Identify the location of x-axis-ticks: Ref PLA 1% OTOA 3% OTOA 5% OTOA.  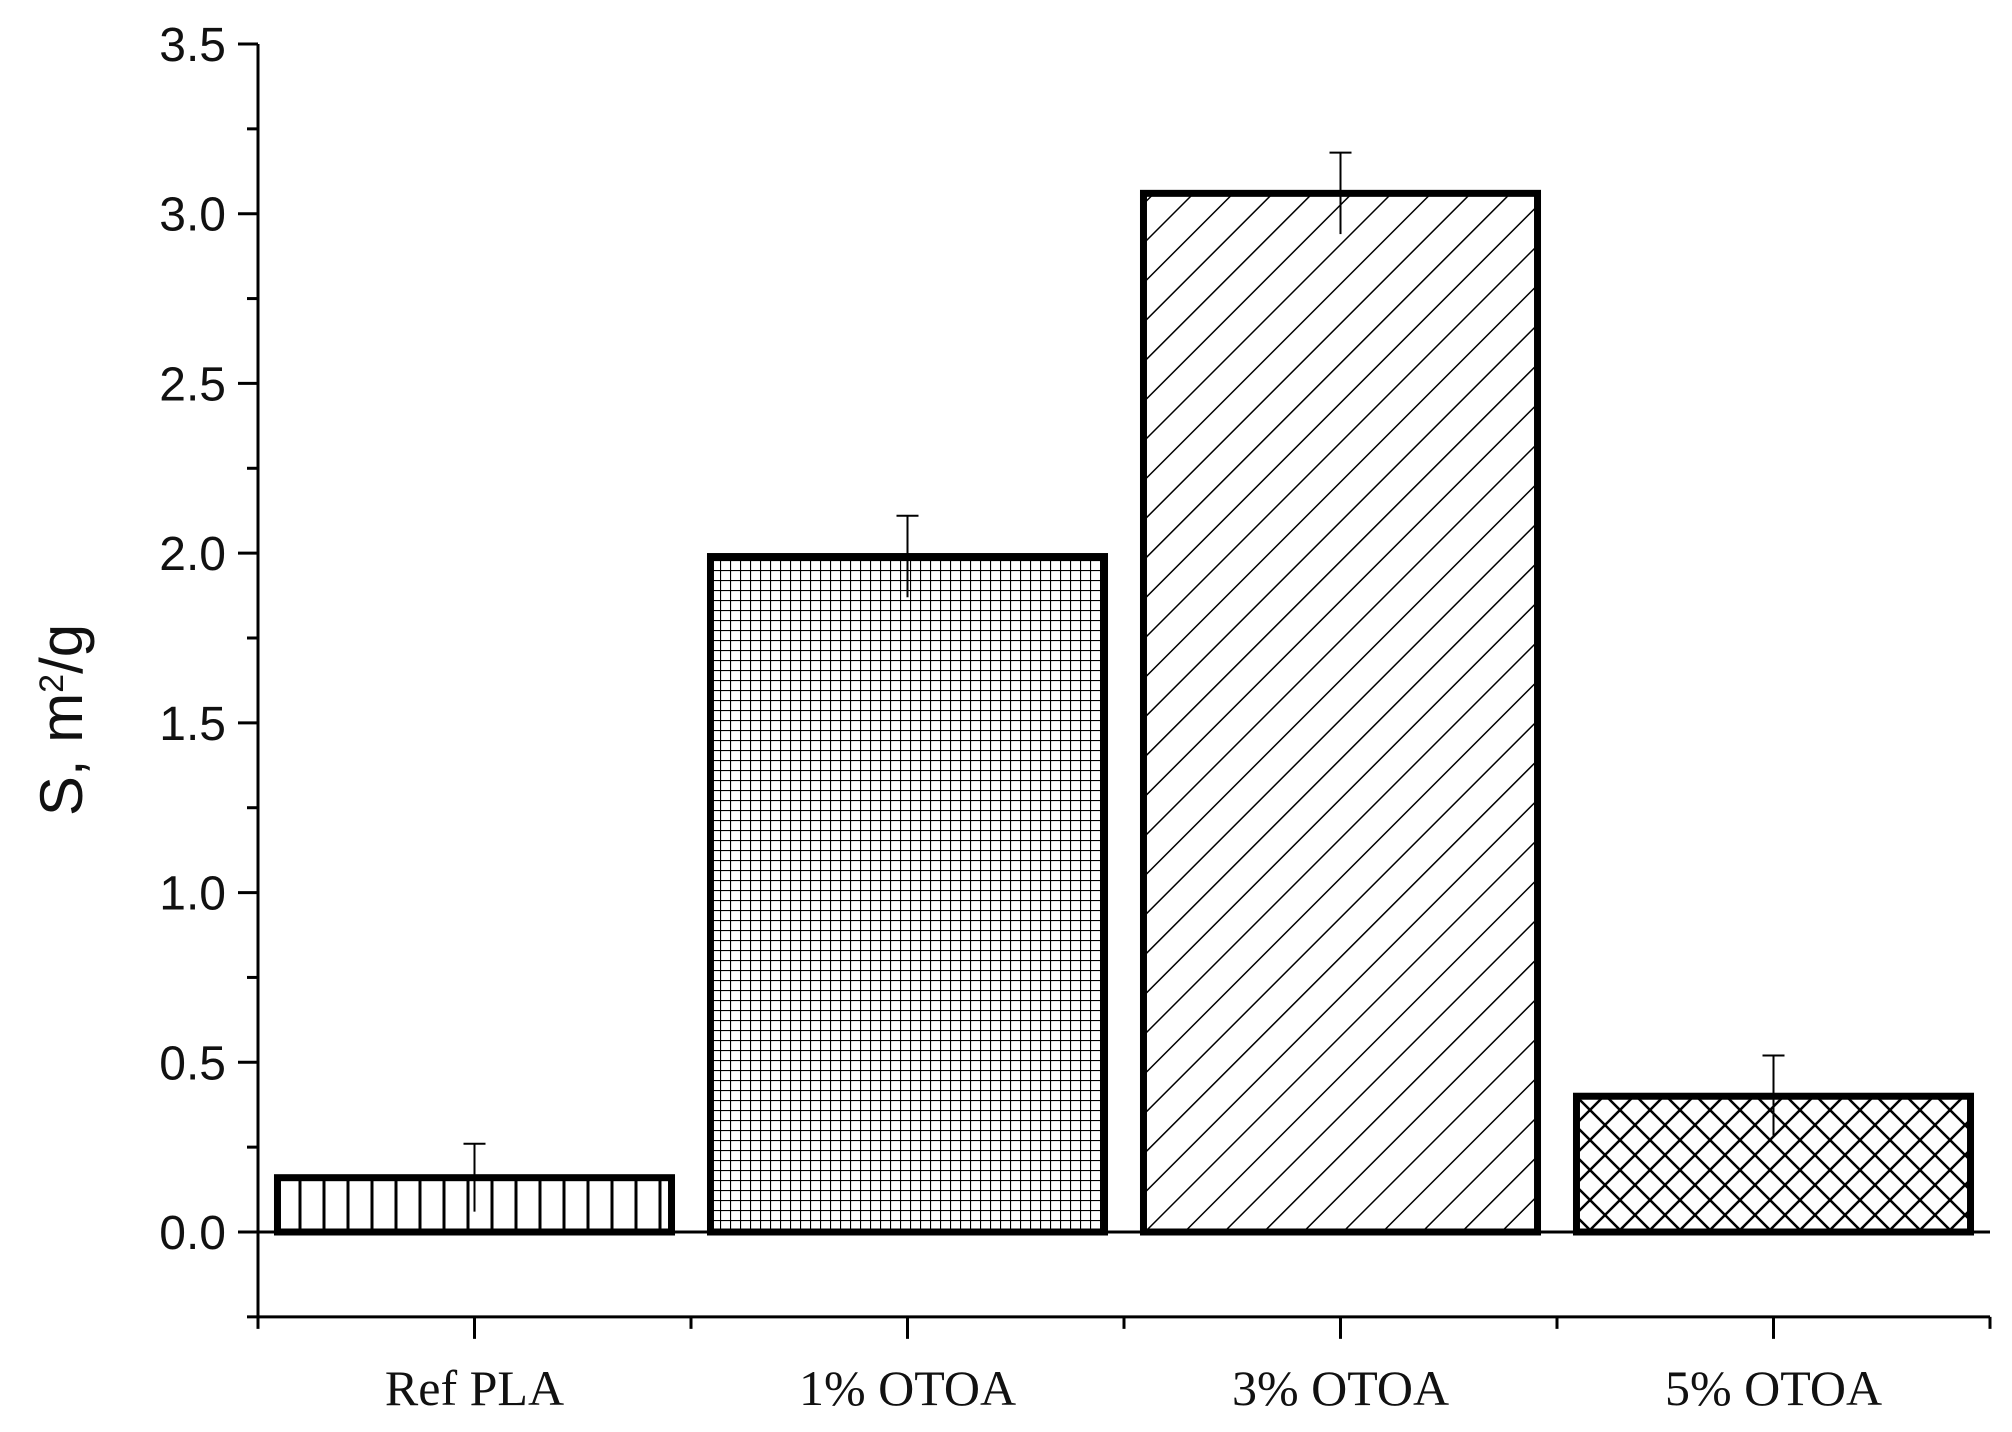
(1124, 1366).